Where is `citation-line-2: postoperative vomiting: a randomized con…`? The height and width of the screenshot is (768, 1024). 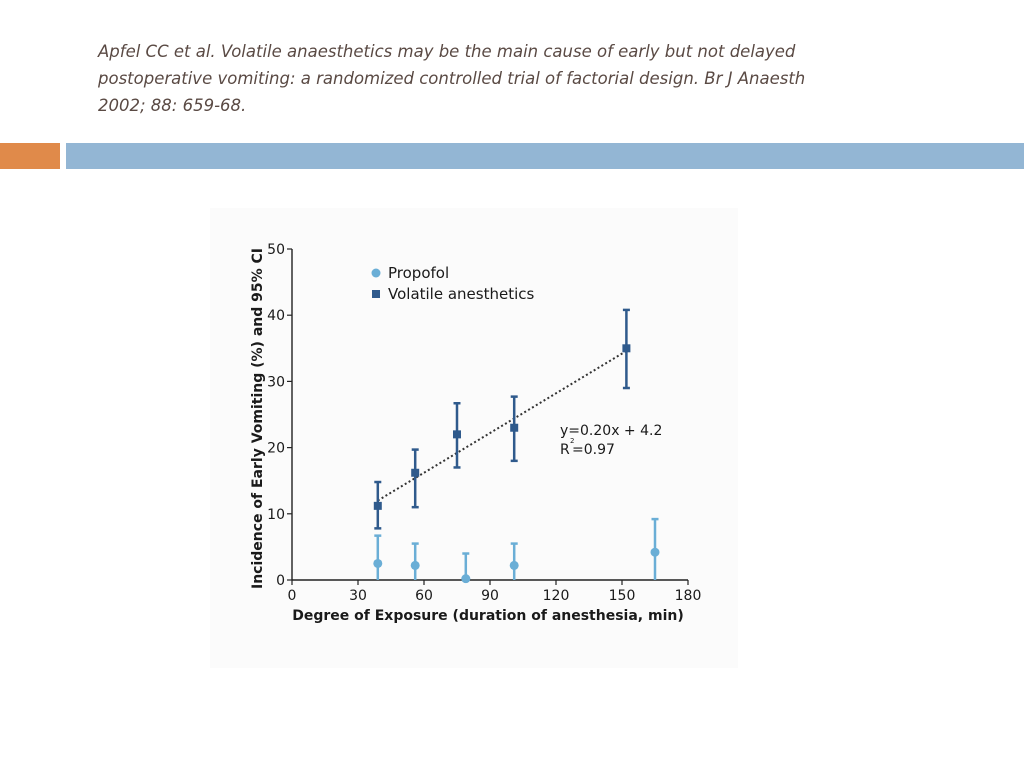 citation-line-2: postoperative vomiting: a randomized con… is located at coordinates (452, 78).